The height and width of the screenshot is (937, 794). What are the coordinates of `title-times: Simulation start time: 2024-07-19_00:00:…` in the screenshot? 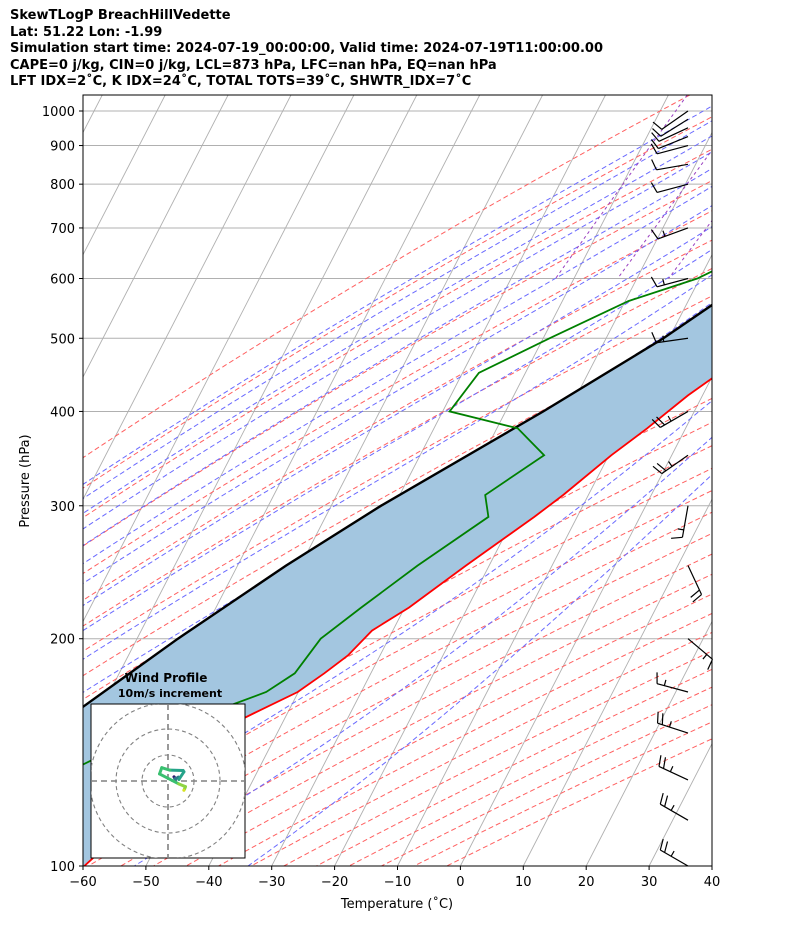 It's located at (306, 48).